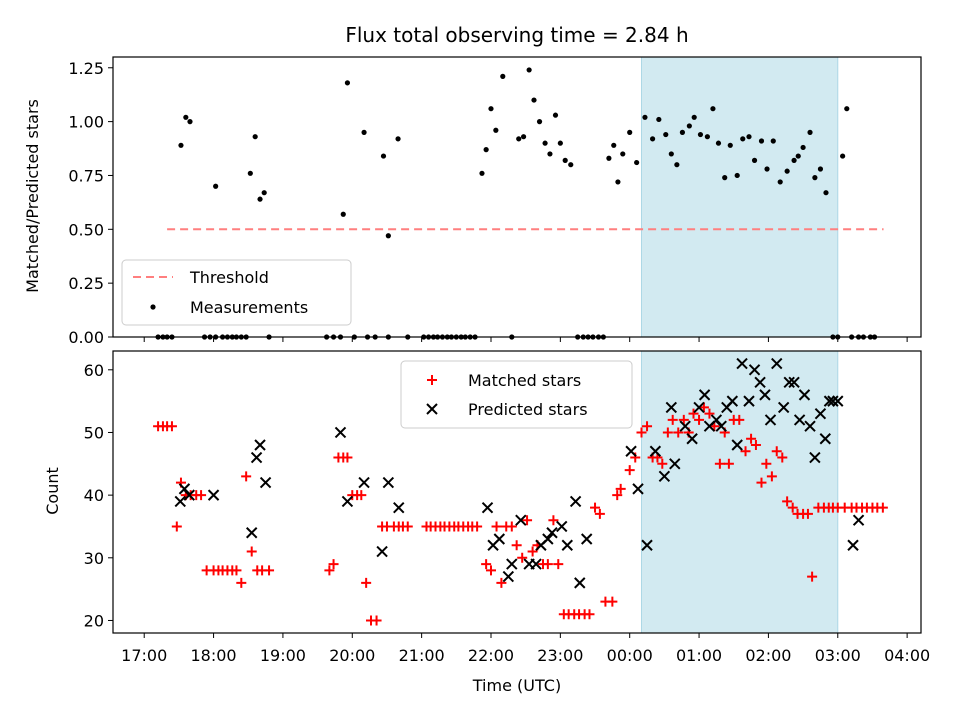  Describe the element at coordinates (86, 229) in the screenshot. I see `y-tick-label: 0.50` at that location.